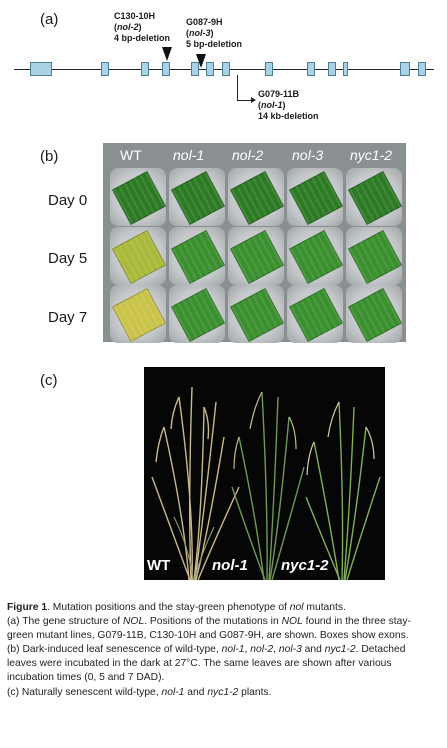 This screenshot has width=447, height=748. Describe the element at coordinates (200, 33) in the screenshot. I see `mutation-allele: (nol-3)` at that location.